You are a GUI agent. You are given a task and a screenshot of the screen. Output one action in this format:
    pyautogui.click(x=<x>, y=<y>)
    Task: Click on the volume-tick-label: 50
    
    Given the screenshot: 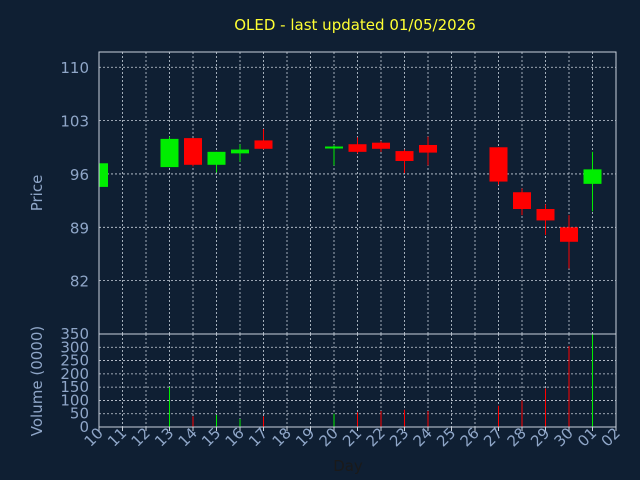 What is the action you would take?
    pyautogui.click(x=79, y=414)
    